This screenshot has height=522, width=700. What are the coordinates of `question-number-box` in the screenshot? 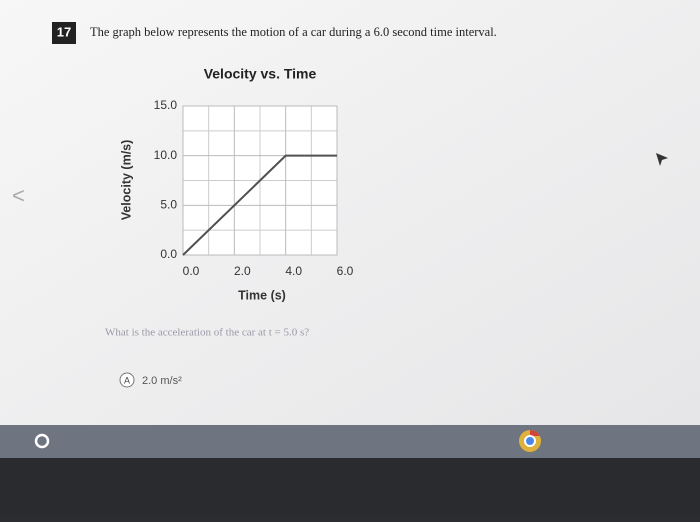 It's located at (64, 33).